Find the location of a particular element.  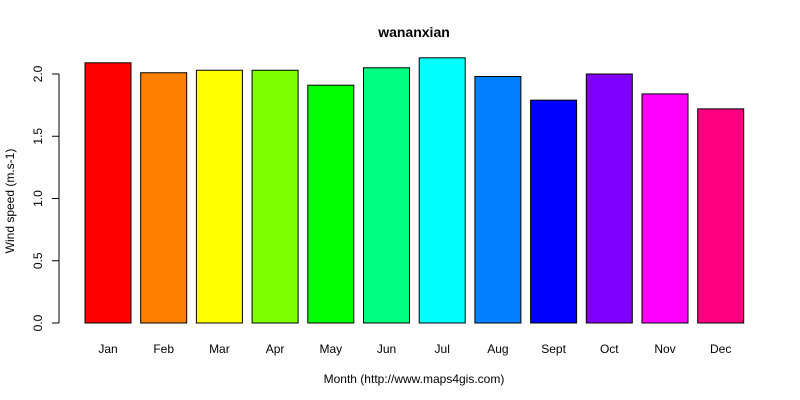

bar-mar is located at coordinates (219, 196).